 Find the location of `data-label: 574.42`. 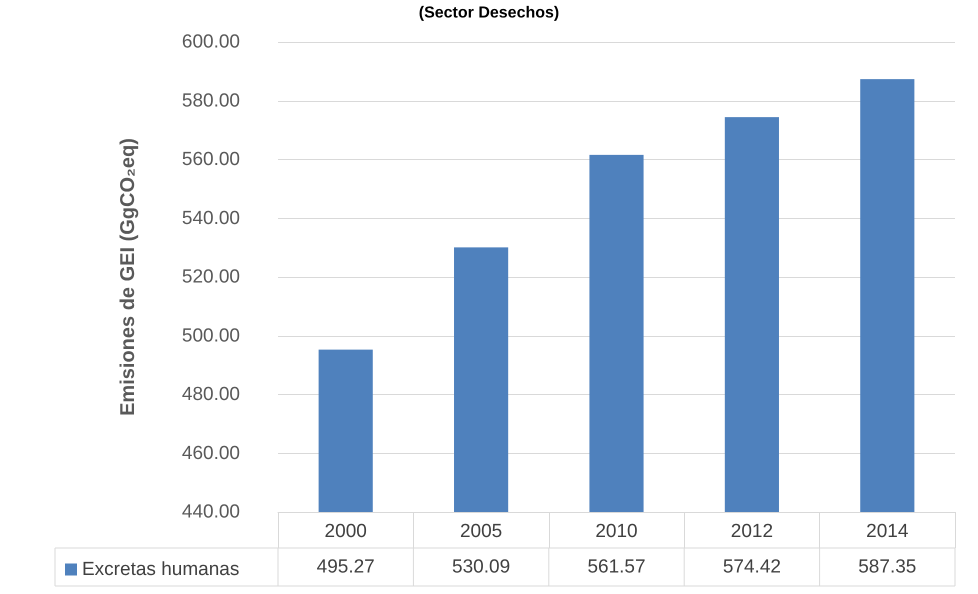

data-label: 574.42 is located at coordinates (751, 567).